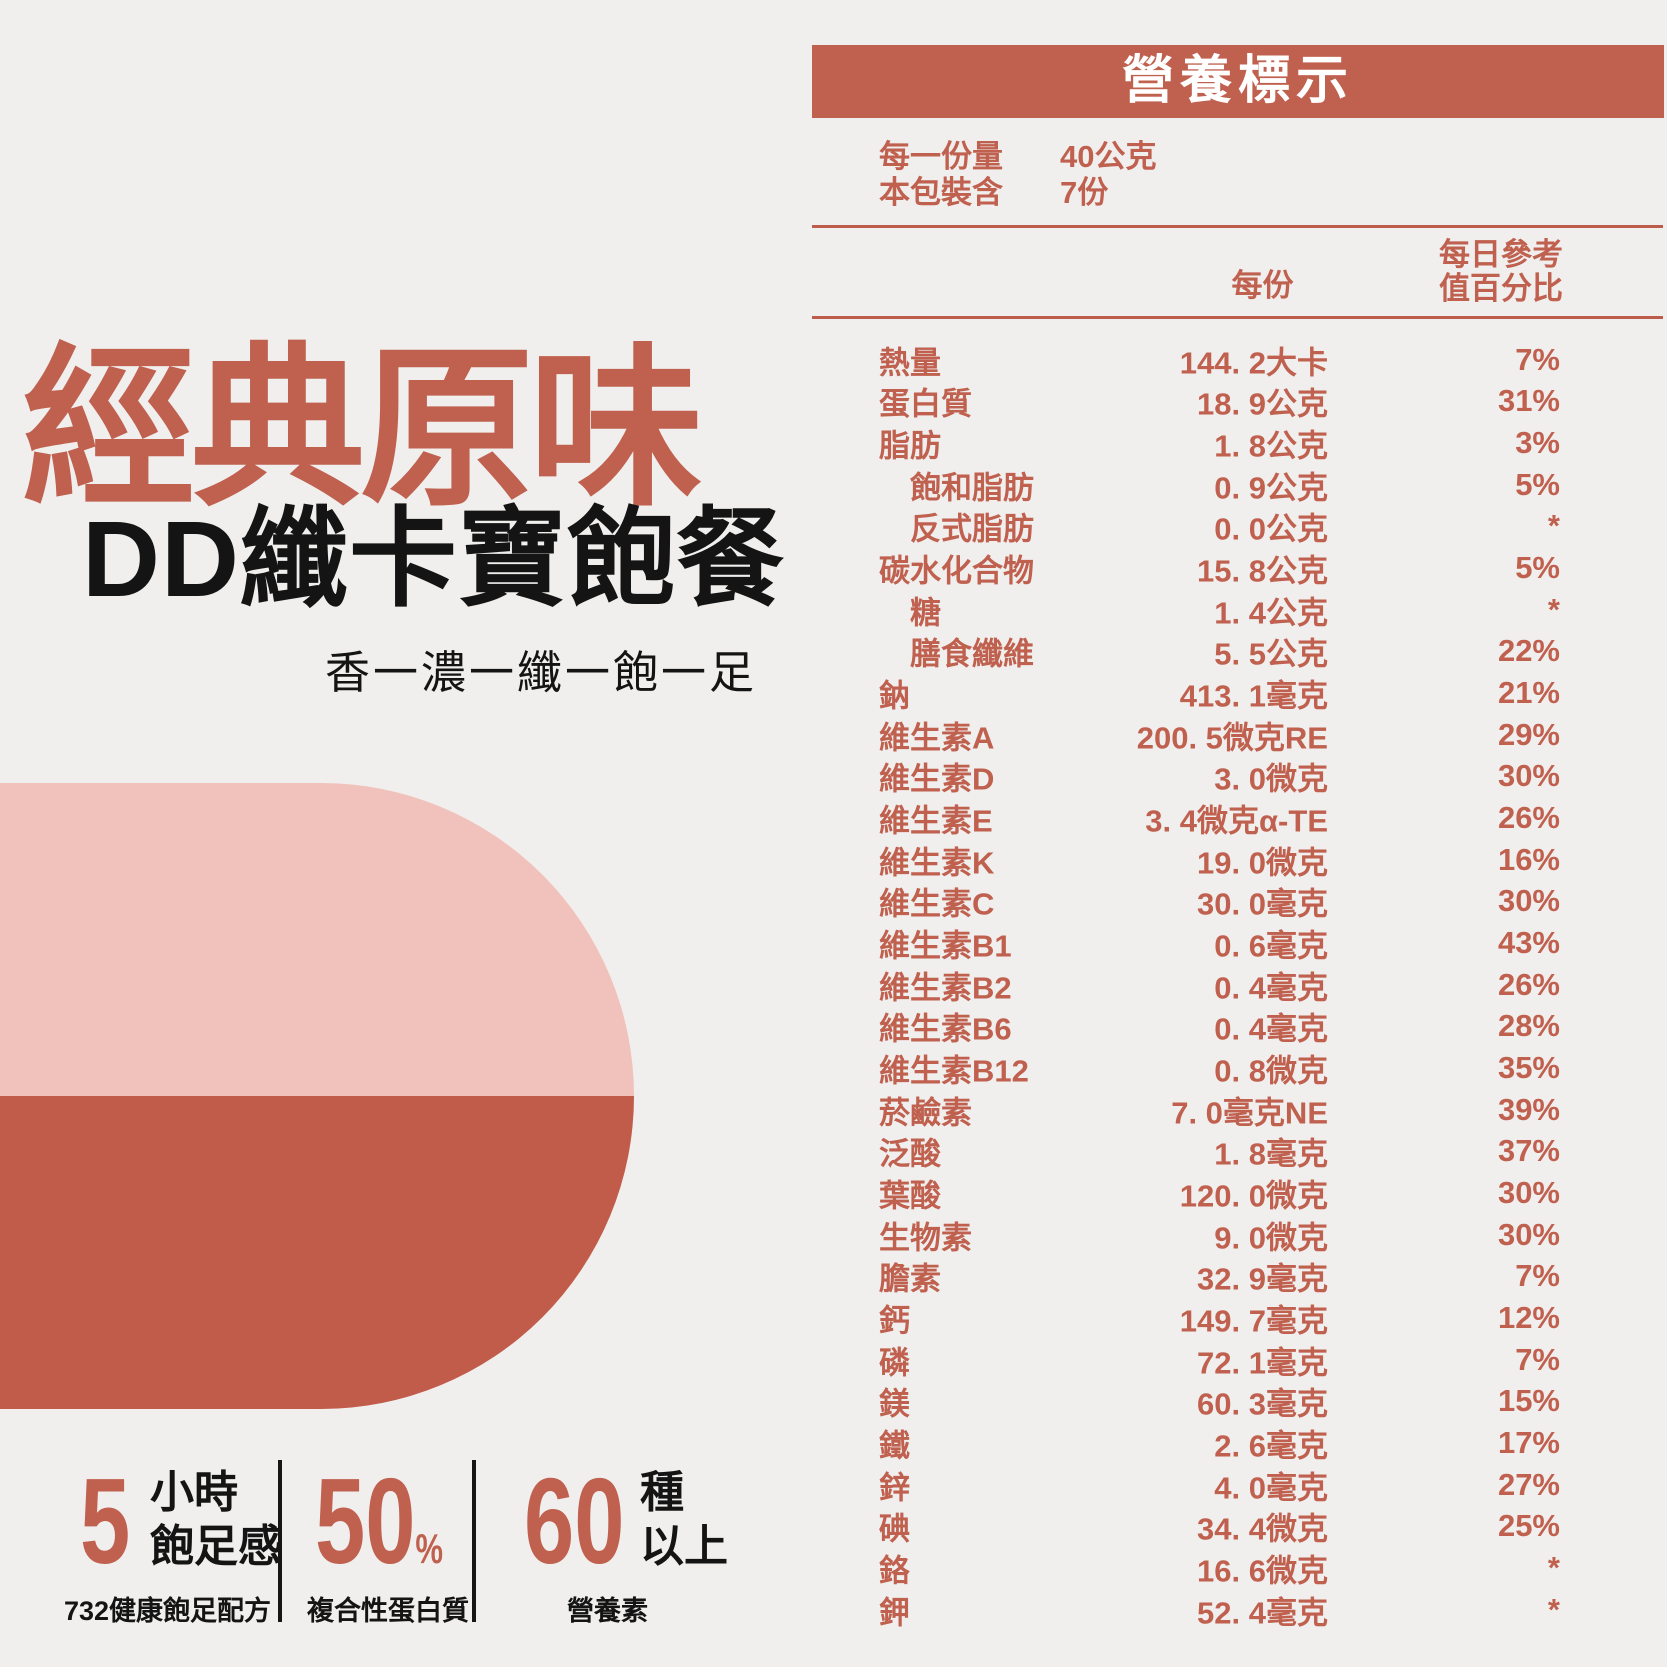 The height and width of the screenshot is (1667, 1667). I want to click on nutrient-daily-value: 22%, so click(1528, 651).